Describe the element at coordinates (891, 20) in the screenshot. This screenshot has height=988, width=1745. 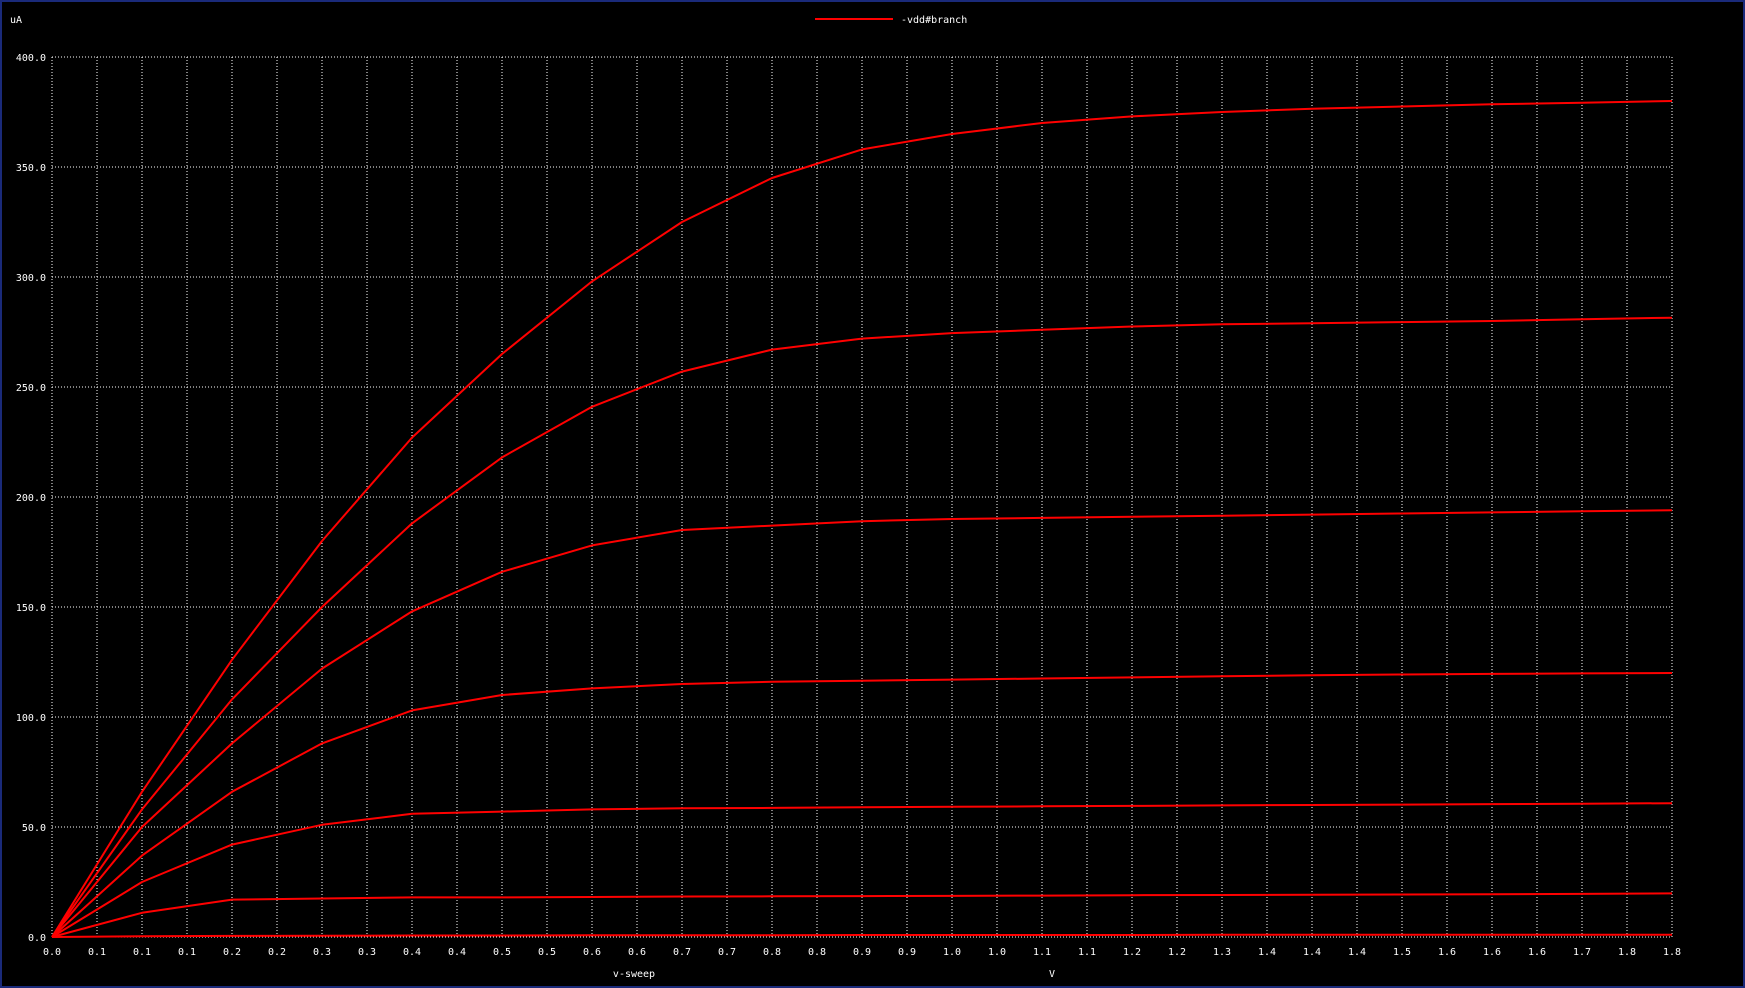
I see `legend: -vdd#branch` at that location.